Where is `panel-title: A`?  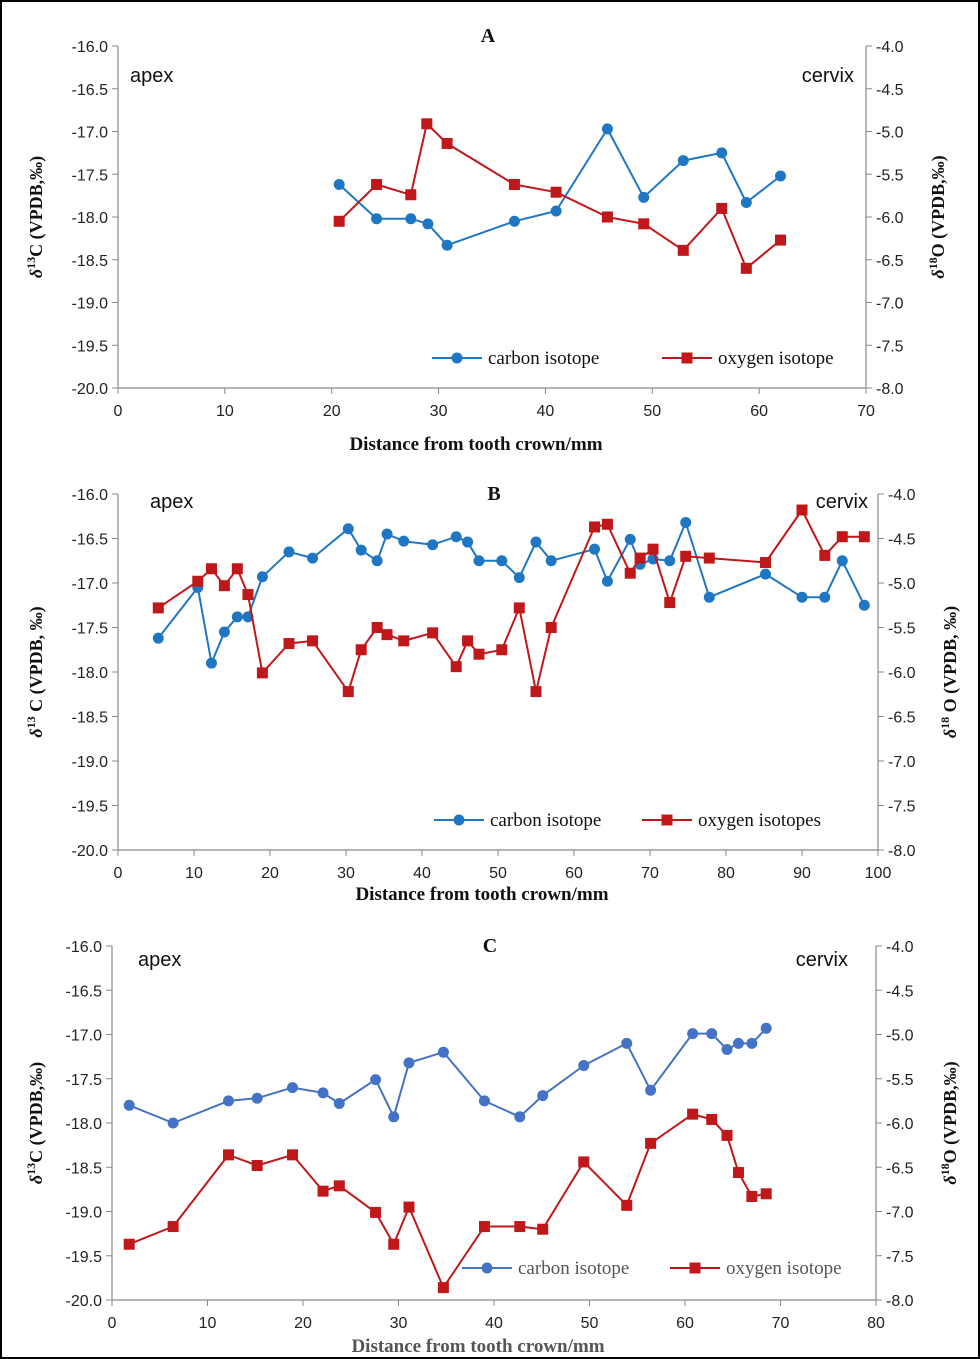
panel-title: A is located at coordinates (488, 36).